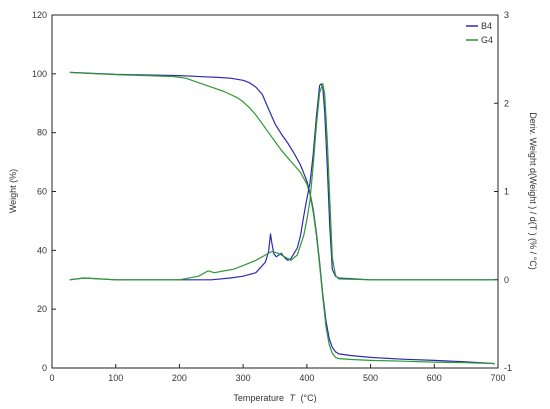 The height and width of the screenshot is (409, 550). I want to click on x-axis-label-text: Temperature, so click(258, 398).